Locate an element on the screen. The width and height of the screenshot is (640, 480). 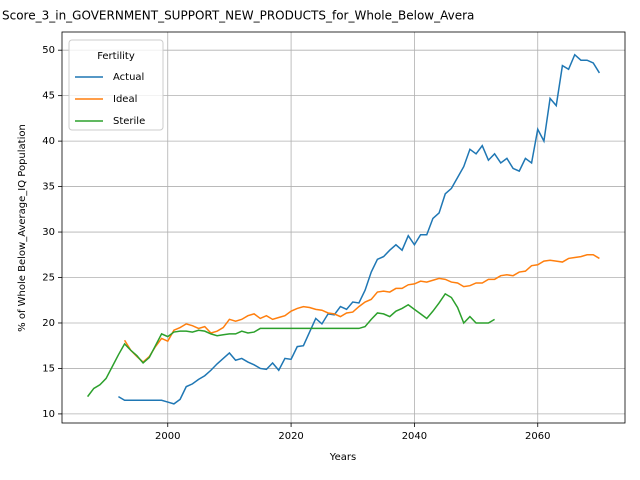
y-tick-label: 25 is located at coordinates (48, 278).